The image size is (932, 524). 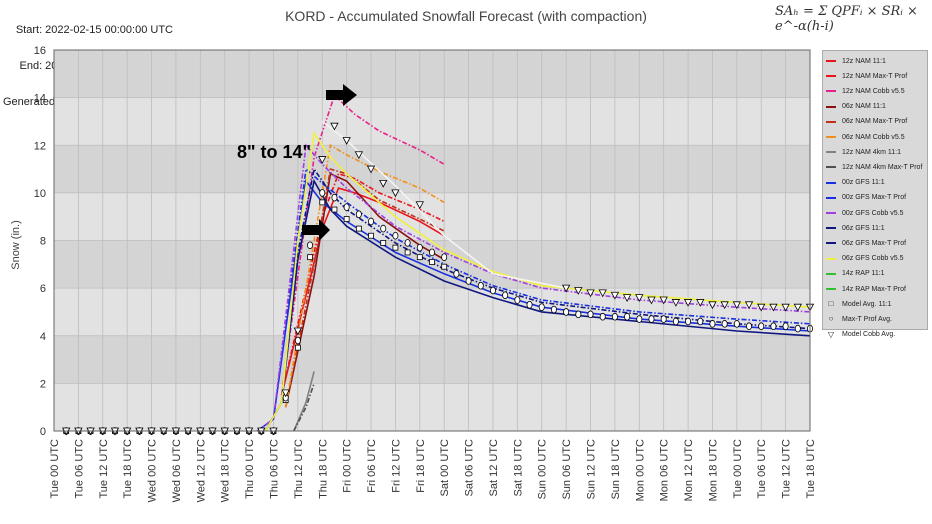 What do you see at coordinates (864, 61) in the screenshot?
I see `legend-label: 12z NAM 11:1` at bounding box center [864, 61].